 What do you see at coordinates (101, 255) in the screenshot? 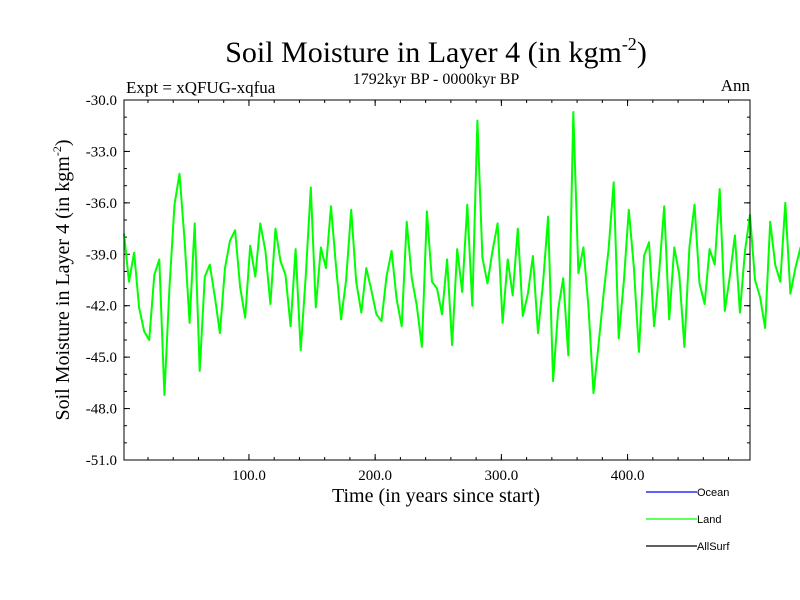
I see `y-tick-label: -39.0` at bounding box center [101, 255].